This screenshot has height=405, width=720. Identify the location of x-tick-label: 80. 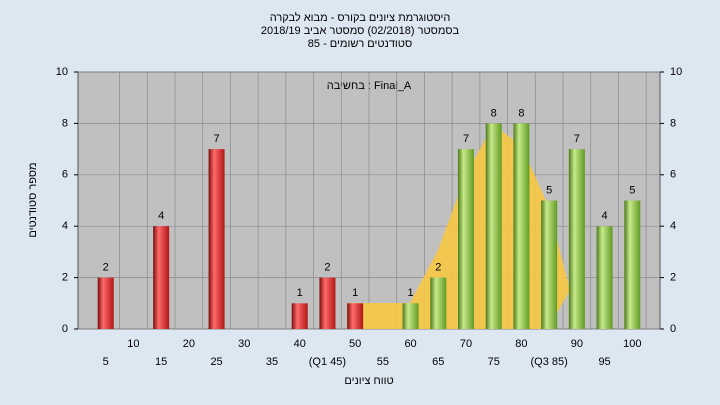
(521, 344).